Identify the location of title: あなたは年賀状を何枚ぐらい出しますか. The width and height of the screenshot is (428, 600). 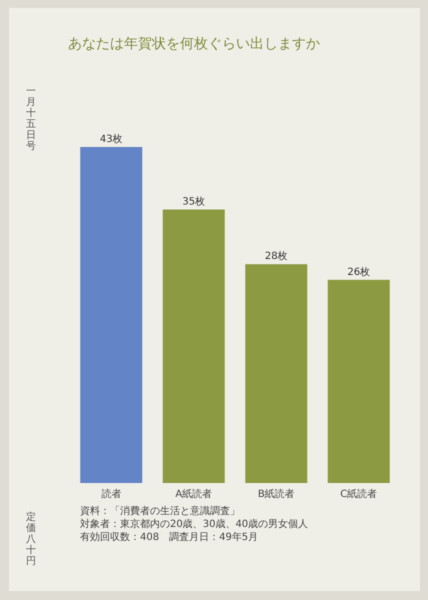
(194, 44).